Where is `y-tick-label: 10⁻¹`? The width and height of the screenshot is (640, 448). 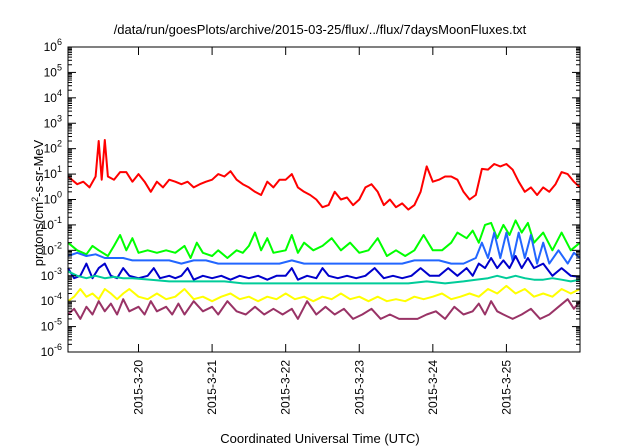 y-tick-label: 10⁻¹ is located at coordinates (51, 223).